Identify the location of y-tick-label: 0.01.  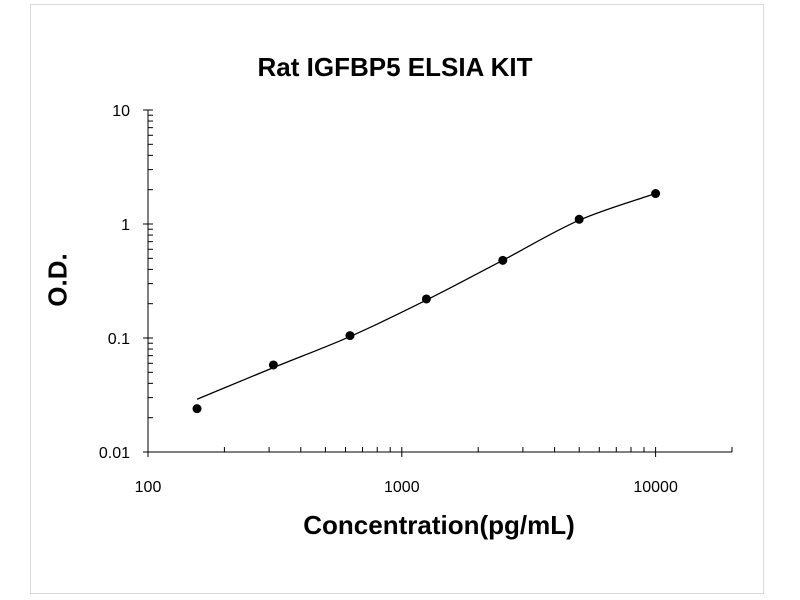
(114, 453).